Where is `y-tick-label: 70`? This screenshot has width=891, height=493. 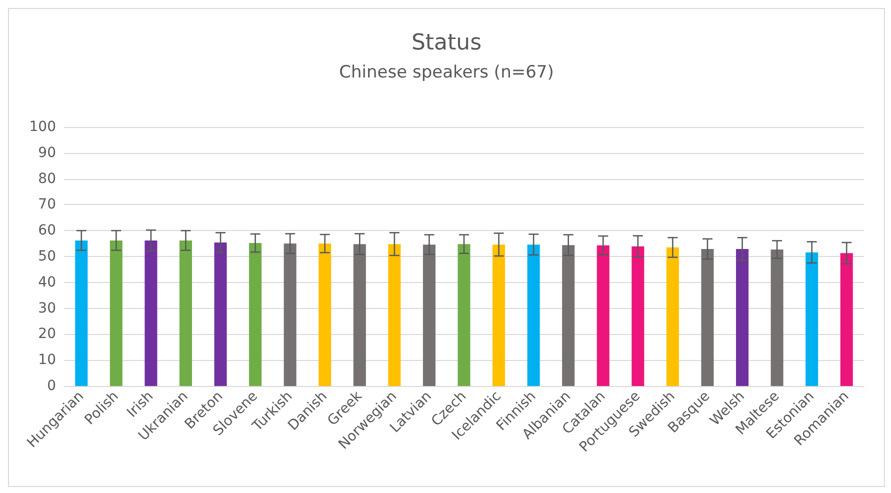
y-tick-label: 70 is located at coordinates (47, 204).